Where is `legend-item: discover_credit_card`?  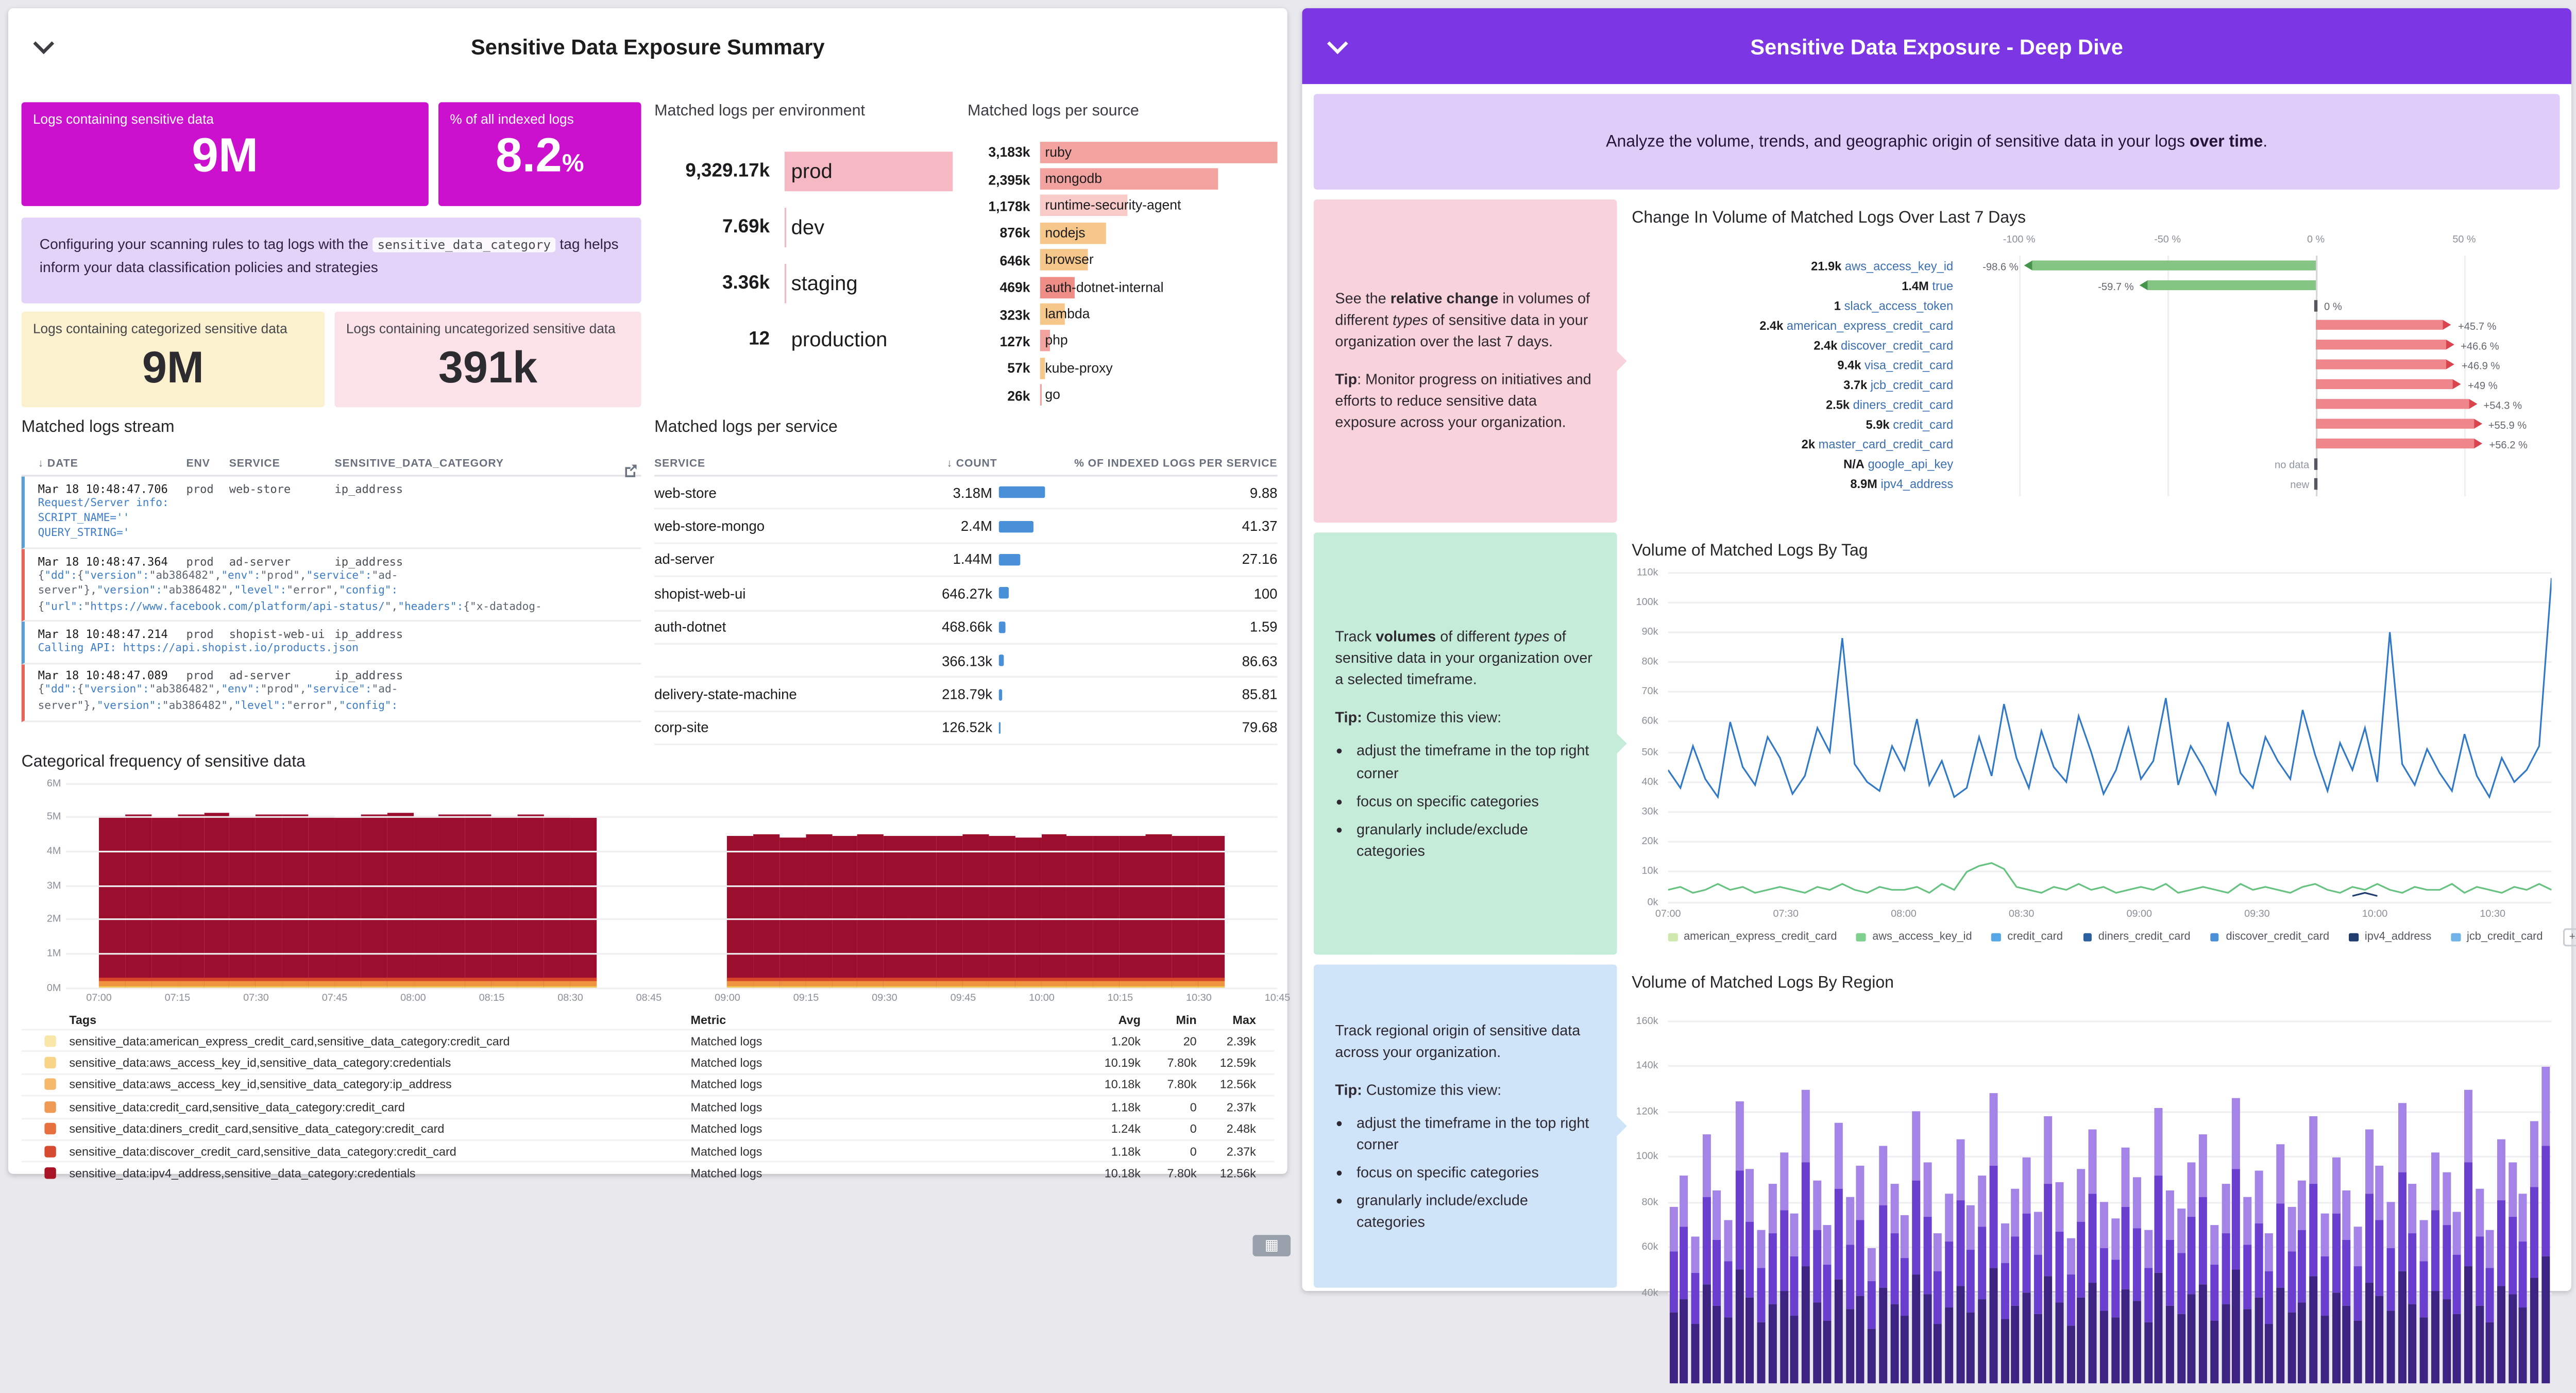 legend-item: discover_credit_card is located at coordinates (2269, 938).